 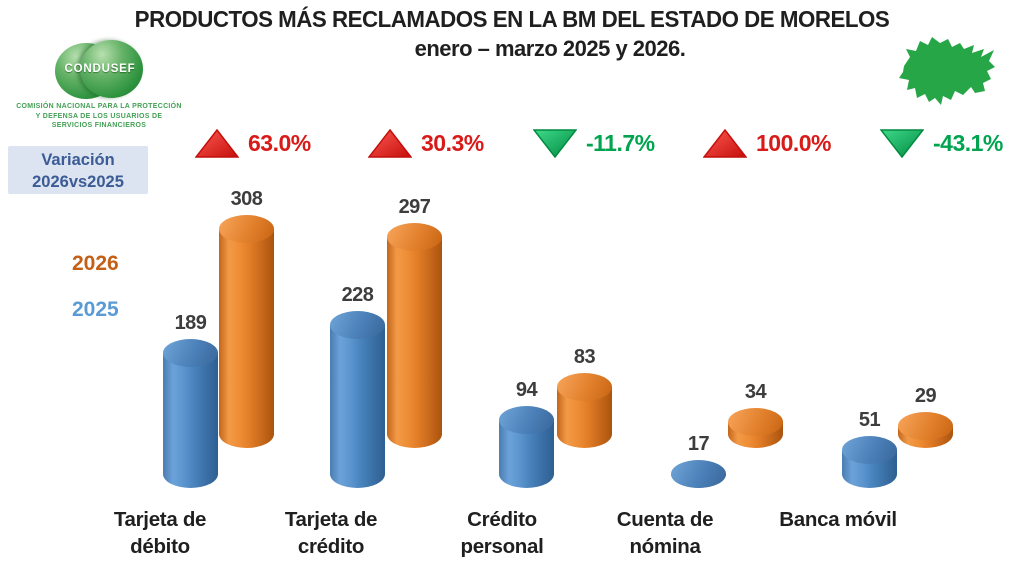 What do you see at coordinates (99, 125) in the screenshot?
I see `logo-caption-line: SERVICIOS FINANCIEROS` at bounding box center [99, 125].